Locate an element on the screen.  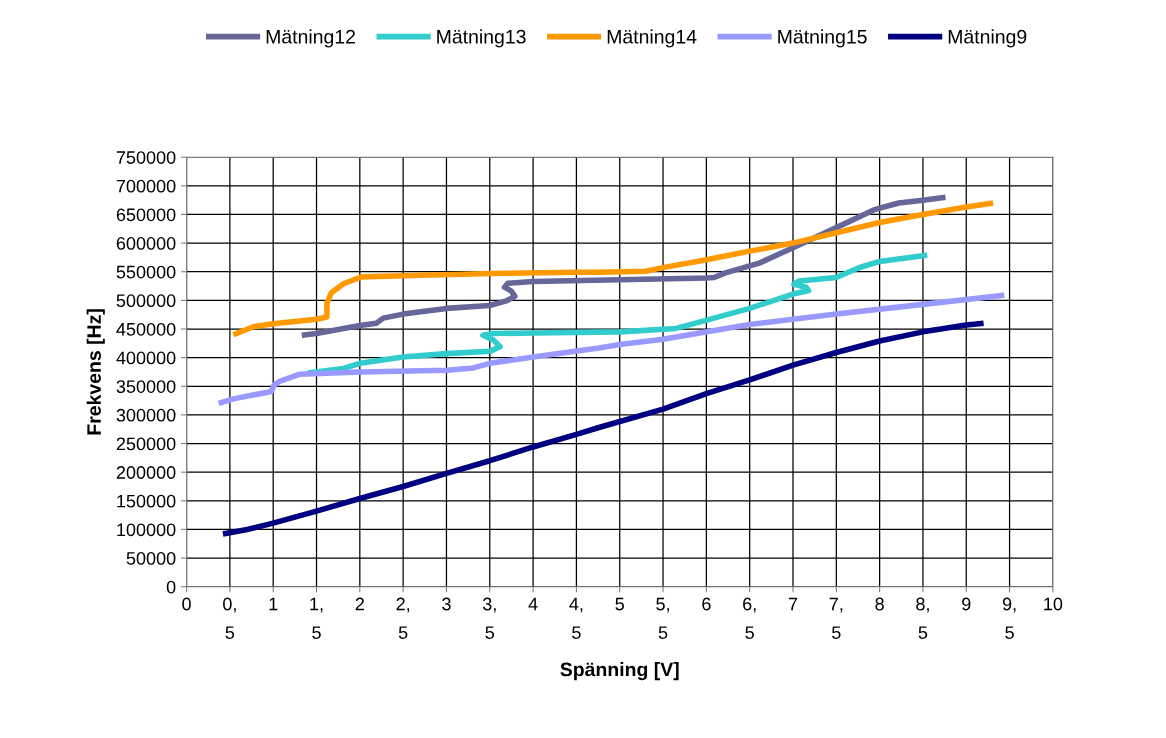
x-tick-label: 8 is located at coordinates (879, 604).